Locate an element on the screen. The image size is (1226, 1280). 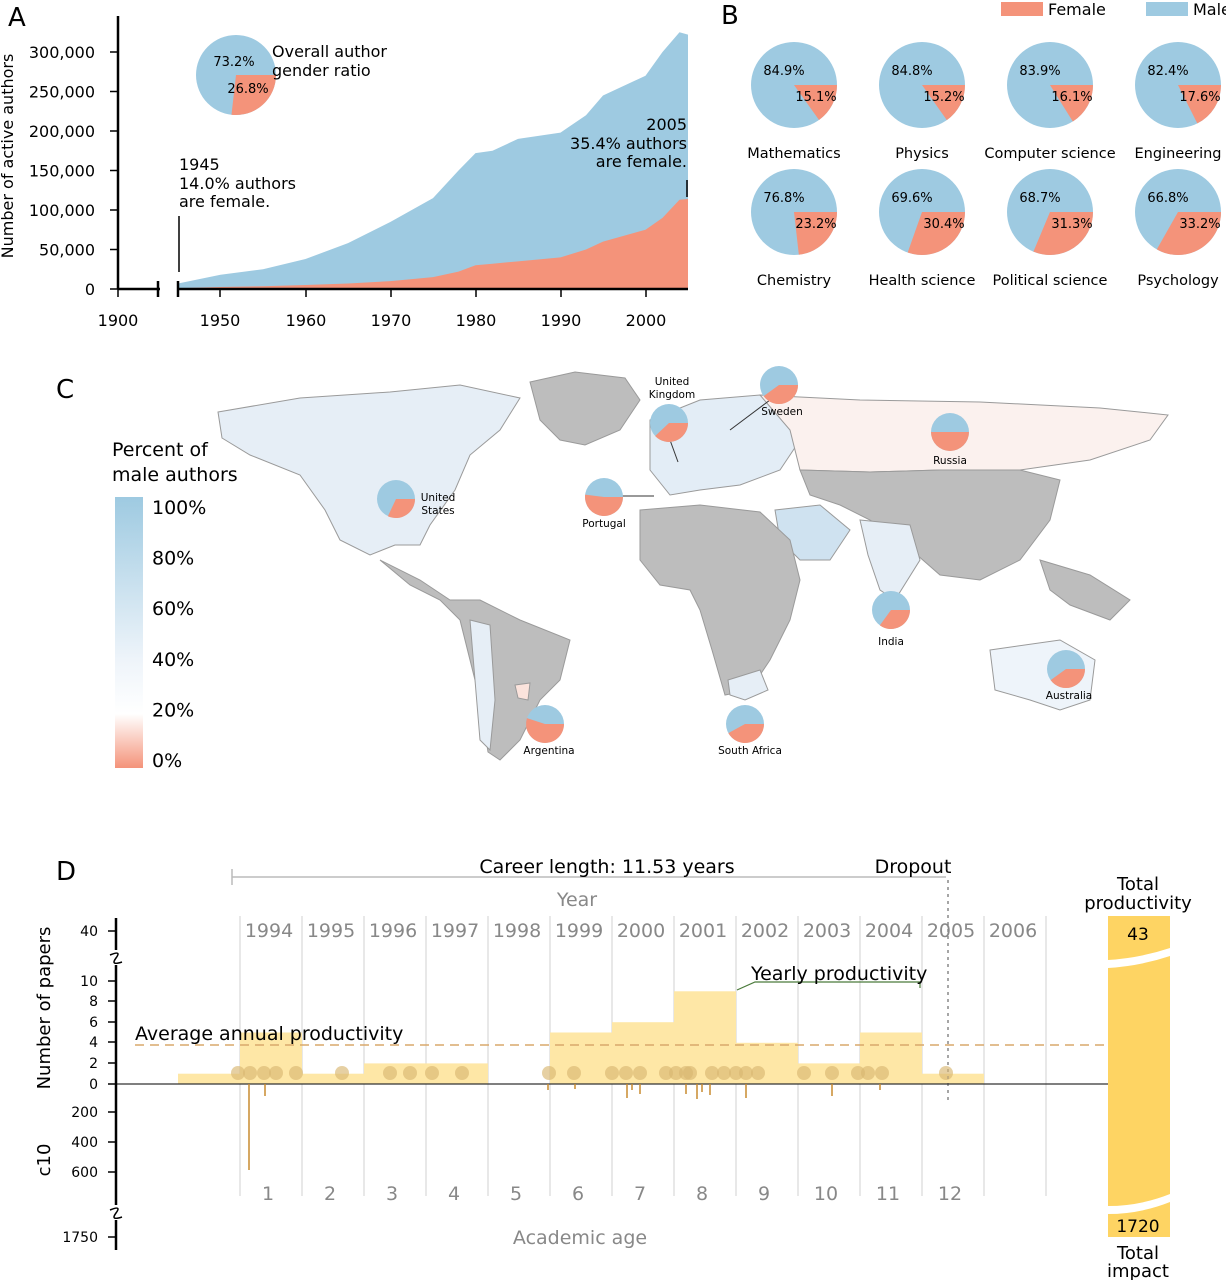
academic-age-tick: 2 is located at coordinates (330, 1194).